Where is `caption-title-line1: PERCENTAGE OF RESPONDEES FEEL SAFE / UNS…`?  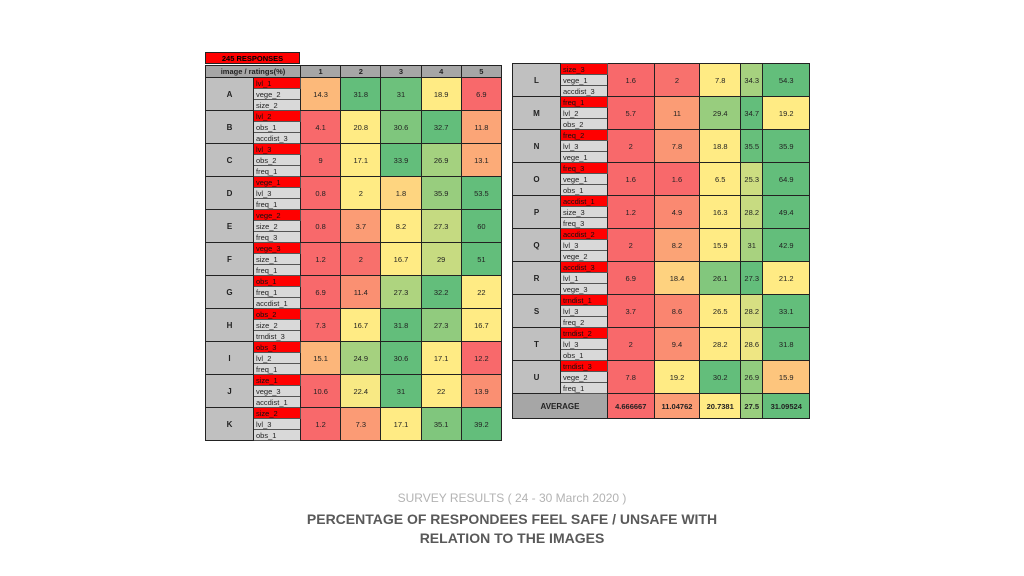
caption-title-line1: PERCENTAGE OF RESPONDEES FEEL SAFE / UNS… is located at coordinates (512, 519).